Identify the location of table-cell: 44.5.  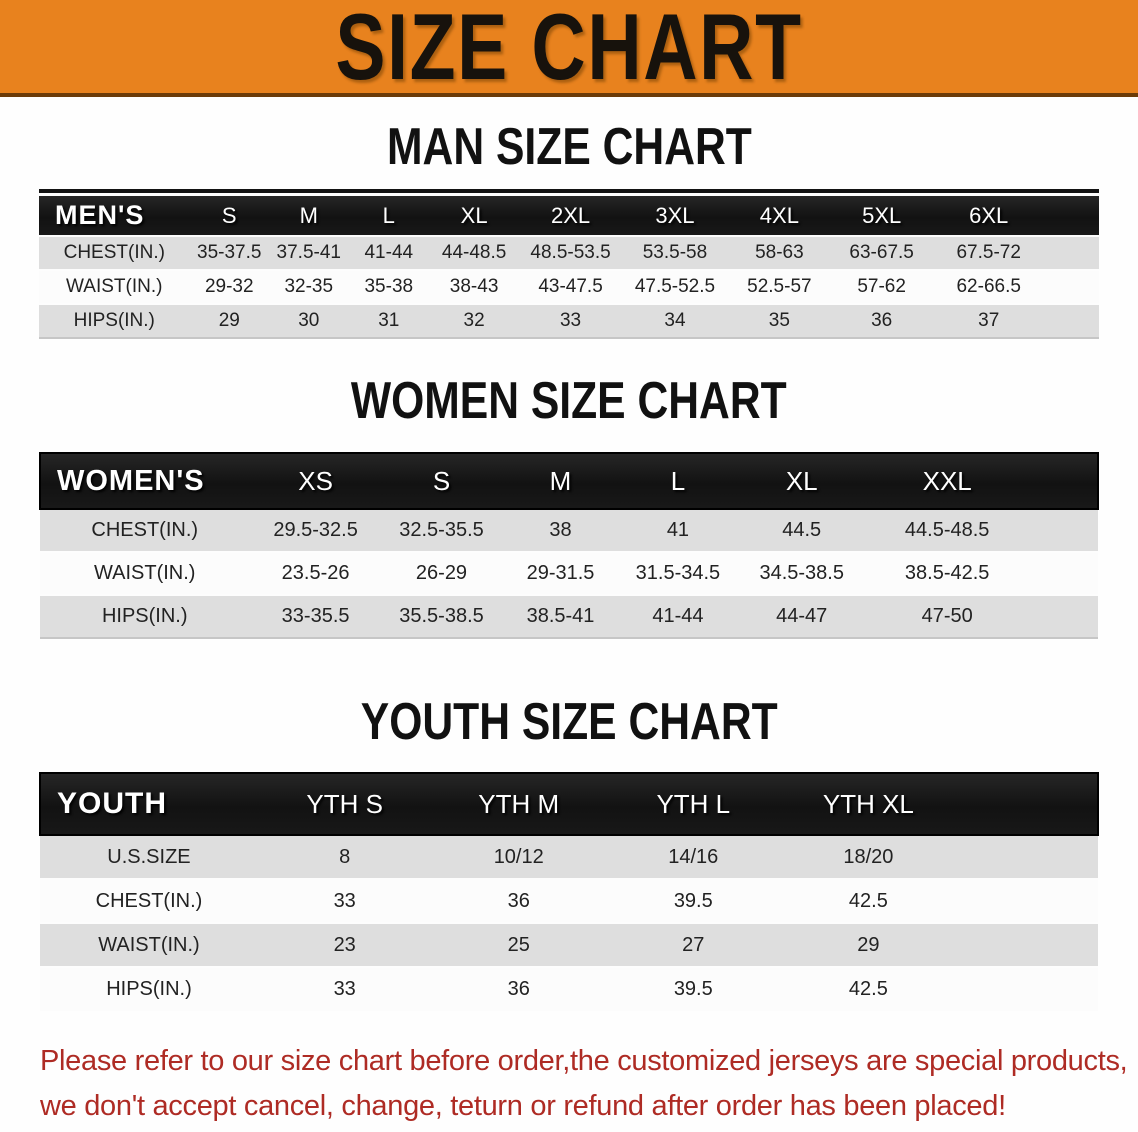
(802, 530).